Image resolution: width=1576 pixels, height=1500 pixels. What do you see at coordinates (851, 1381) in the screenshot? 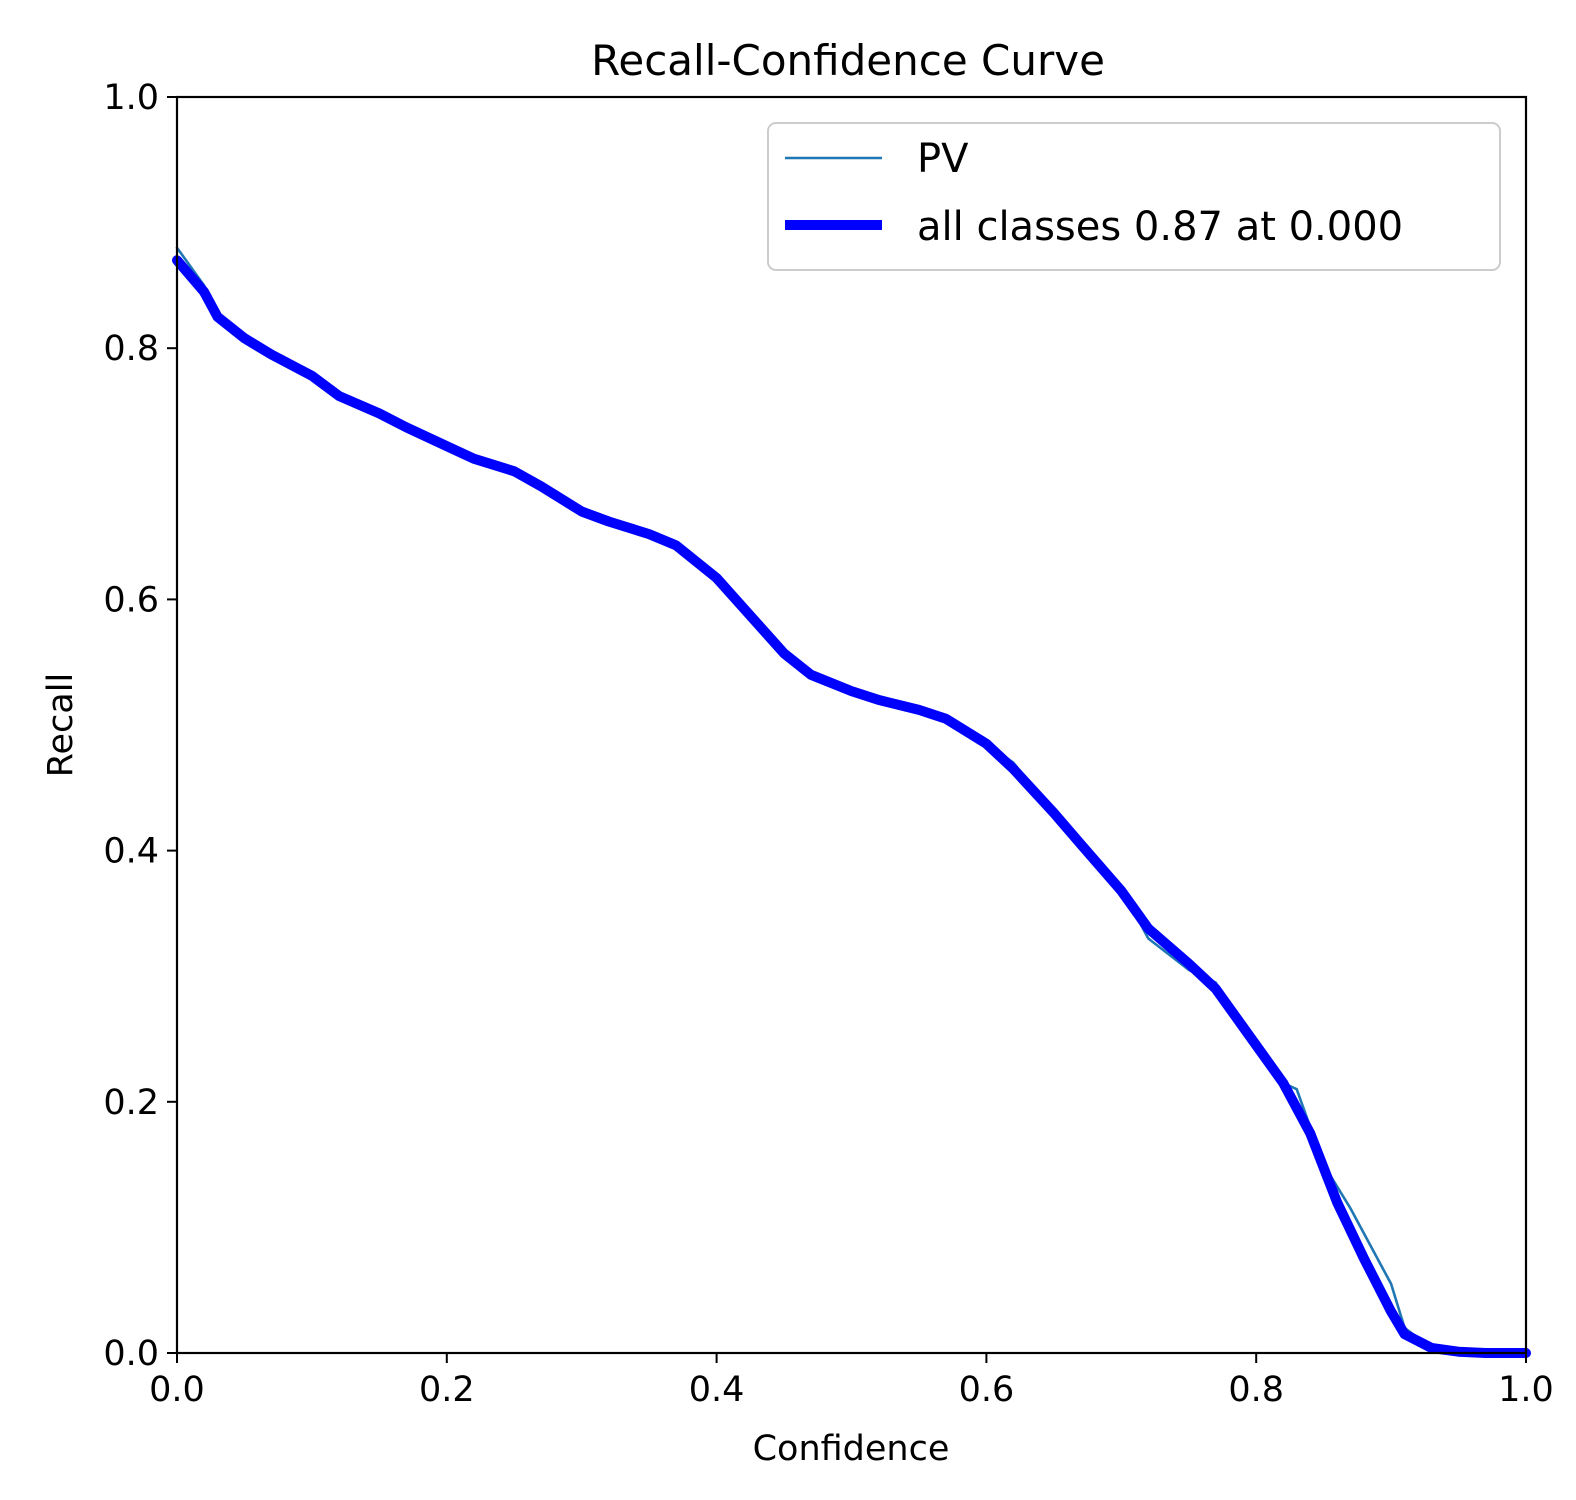
I see `x-axis-ticks: 0.0 0.2 0.4 0.6 0.8 1.0` at bounding box center [851, 1381].